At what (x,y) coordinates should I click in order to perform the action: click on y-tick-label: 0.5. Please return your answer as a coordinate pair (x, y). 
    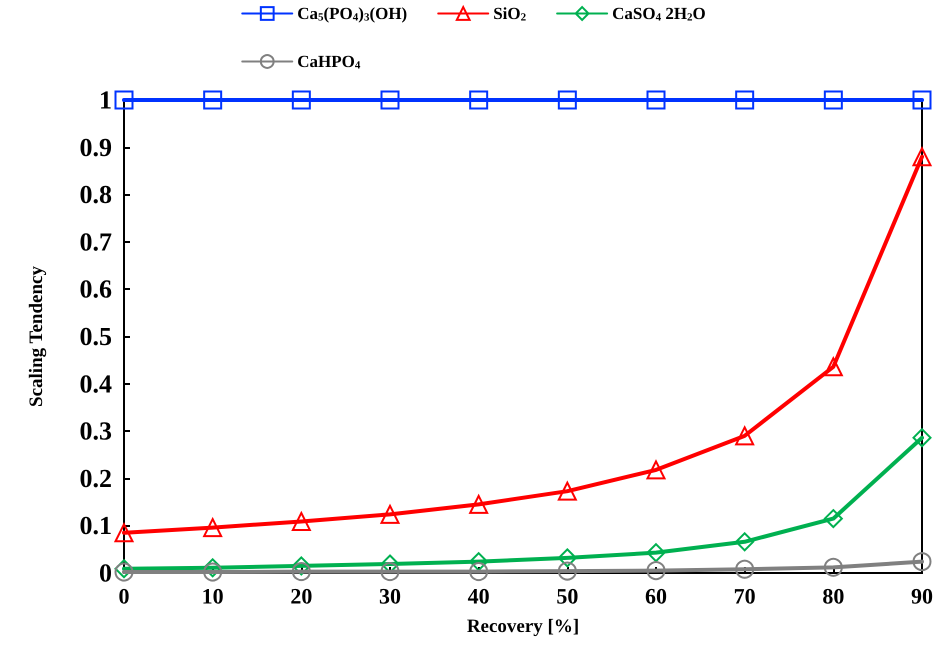
    Looking at the image, I should click on (96, 336).